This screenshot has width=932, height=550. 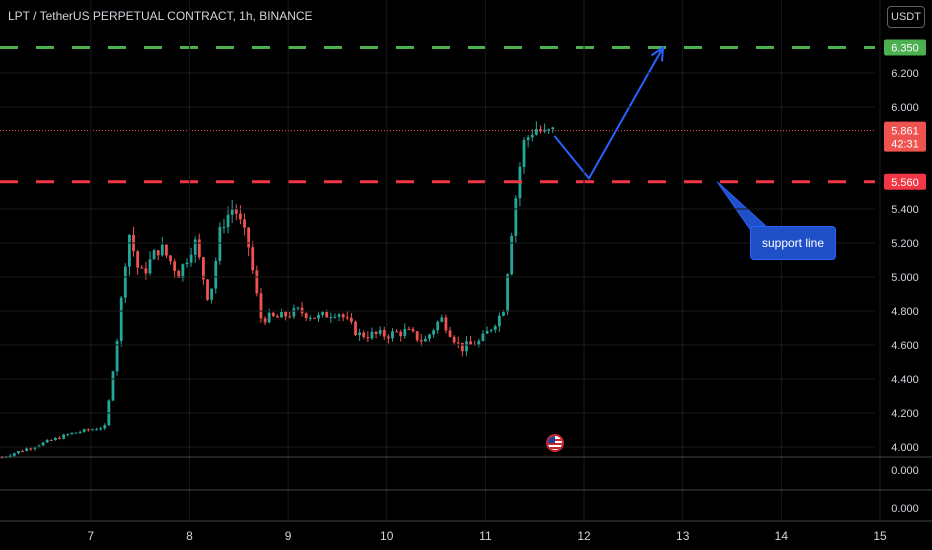 What do you see at coordinates (793, 243) in the screenshot?
I see `support-line-callout: support line` at bounding box center [793, 243].